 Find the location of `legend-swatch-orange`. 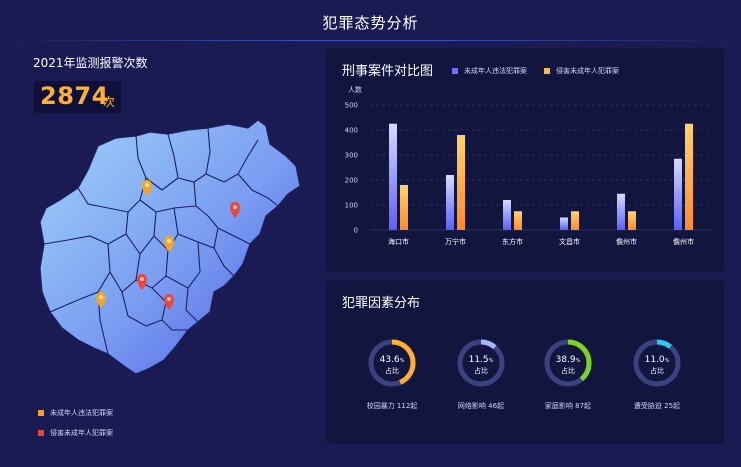

legend-swatch-orange is located at coordinates (41, 413).